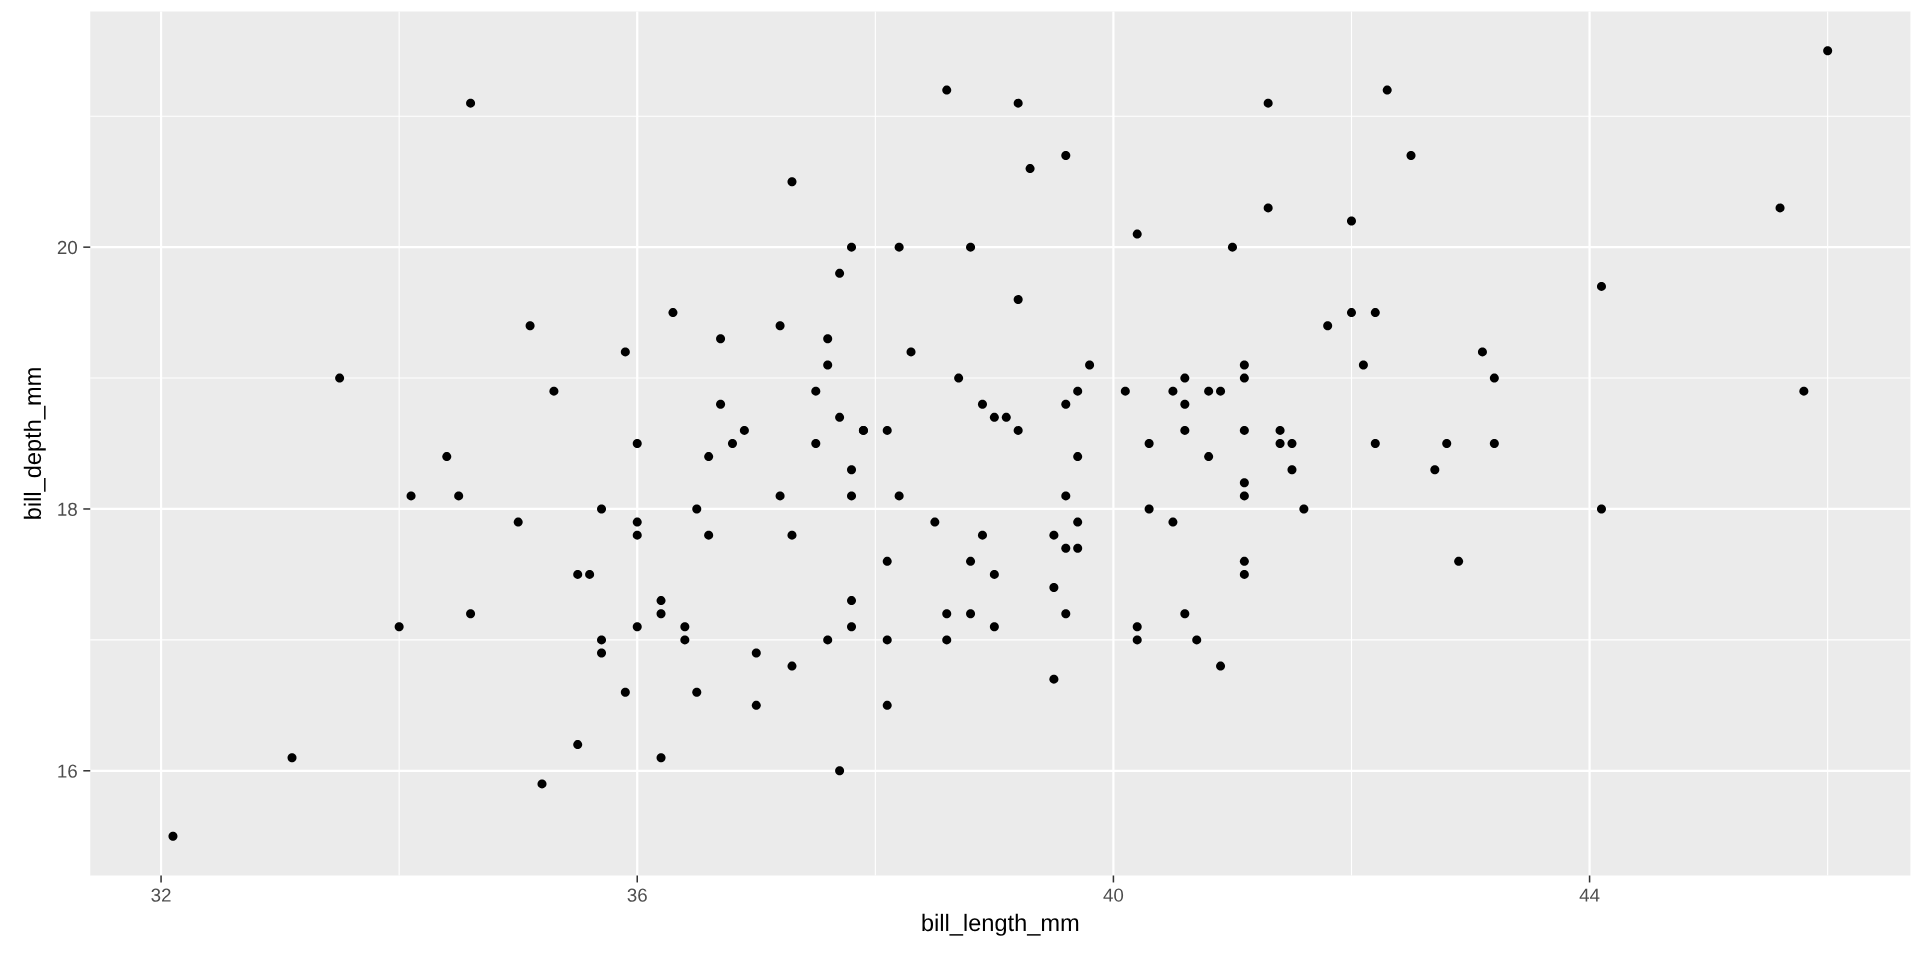  What do you see at coordinates (161, 895) in the screenshot?
I see `x-tick-label: 32` at bounding box center [161, 895].